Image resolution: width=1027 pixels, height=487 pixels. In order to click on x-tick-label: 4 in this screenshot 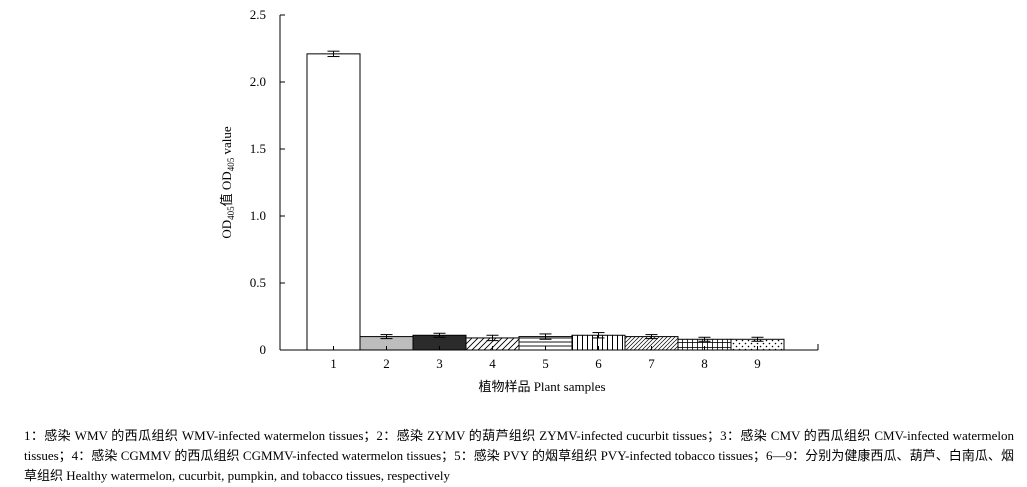, I will do `click(492, 363)`.